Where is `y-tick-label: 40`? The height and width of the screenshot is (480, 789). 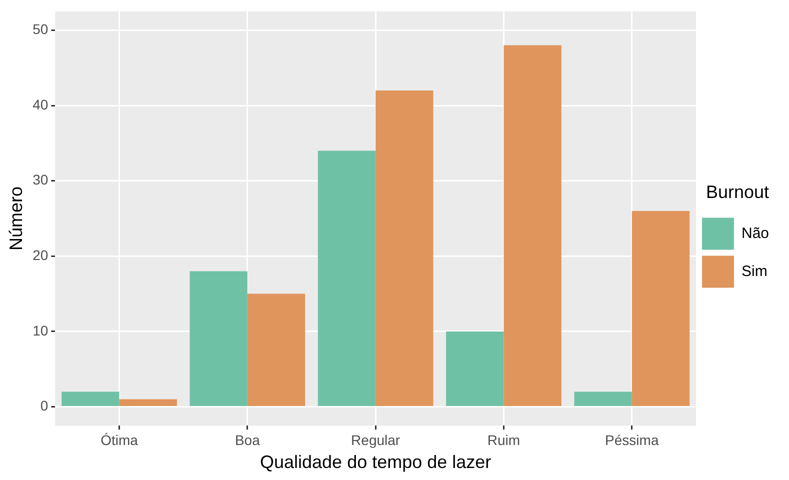
y-tick-label: 40 is located at coordinates (40, 104).